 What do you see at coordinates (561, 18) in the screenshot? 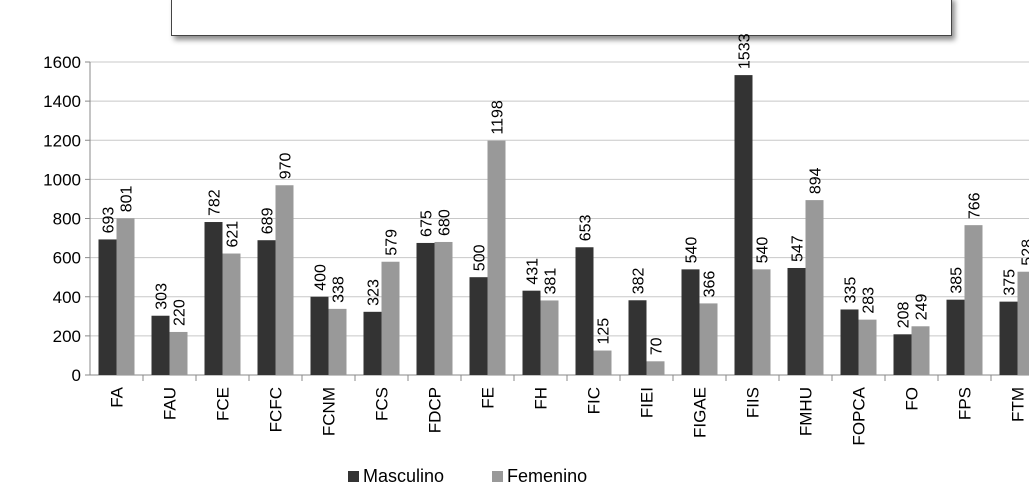
I see `chart-title-box` at bounding box center [561, 18].